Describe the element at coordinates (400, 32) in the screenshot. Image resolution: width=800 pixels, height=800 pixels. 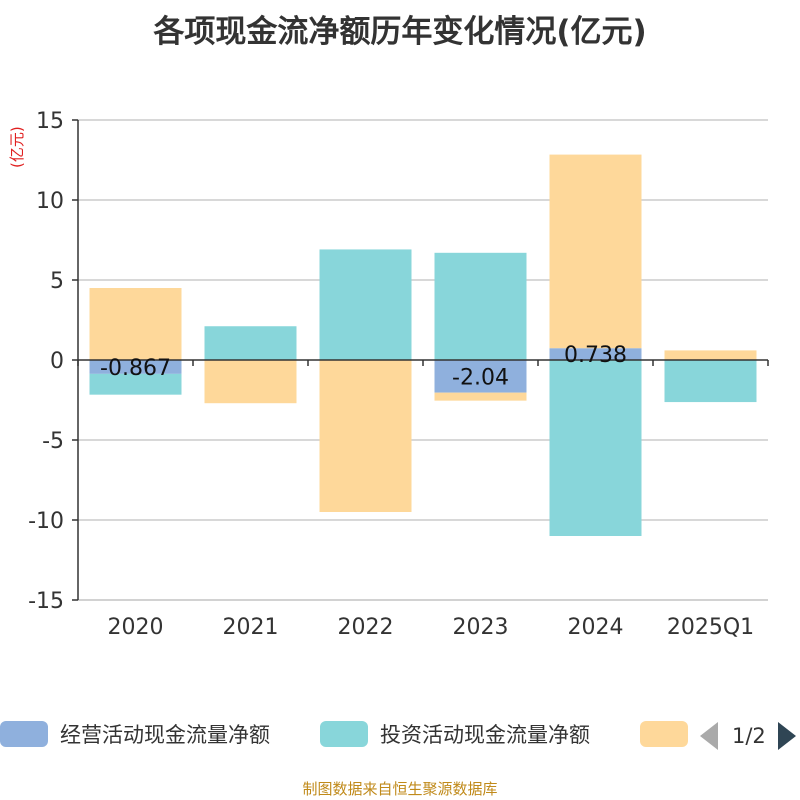
I see `chart-title: 各项现金流净额历年变化情况(亿元)` at that location.